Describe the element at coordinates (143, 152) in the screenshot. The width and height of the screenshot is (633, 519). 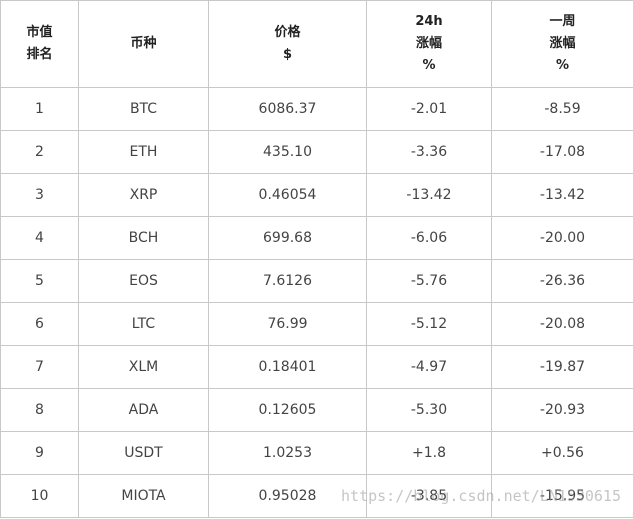
I see `cell-coin: ETH` at that location.